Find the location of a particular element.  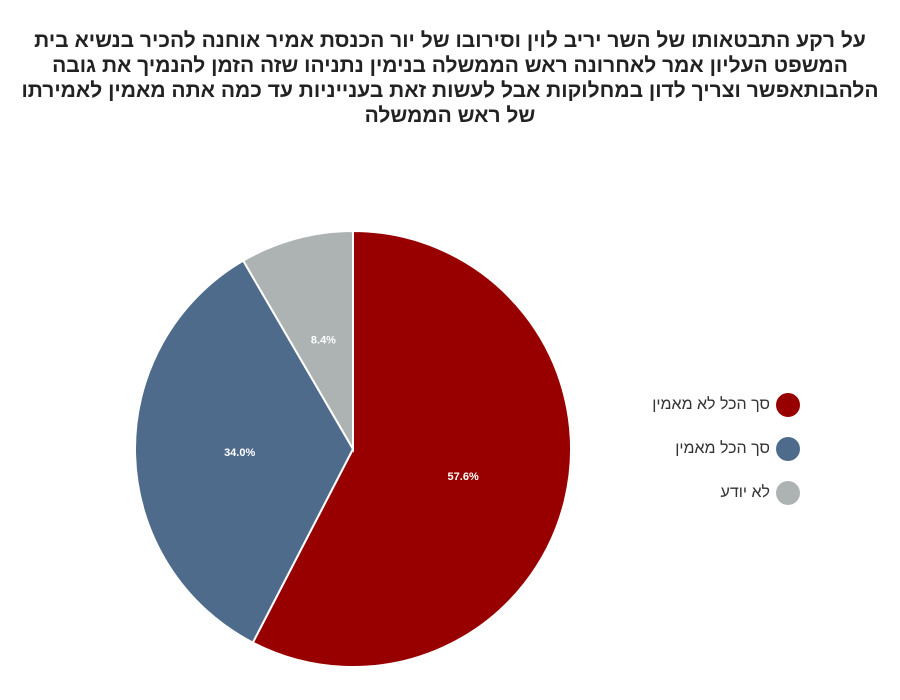

legend-item-not-believe: סך הכל לא מאמין is located at coordinates (680, 405).